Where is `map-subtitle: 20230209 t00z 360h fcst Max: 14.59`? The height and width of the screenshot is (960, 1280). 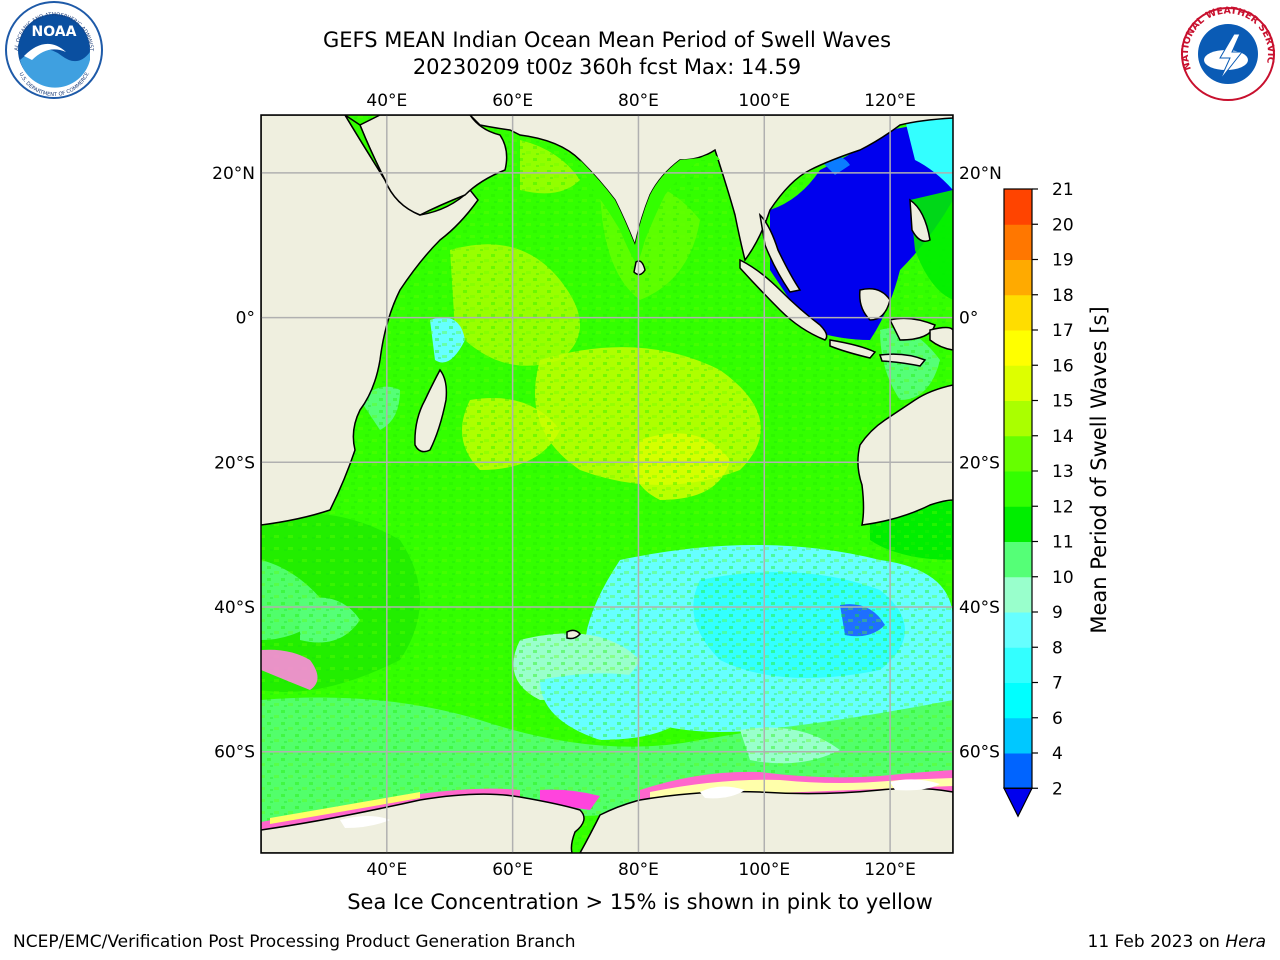
map-subtitle: 20230209 t00z 360h fcst Max: 14.59 is located at coordinates (607, 67).